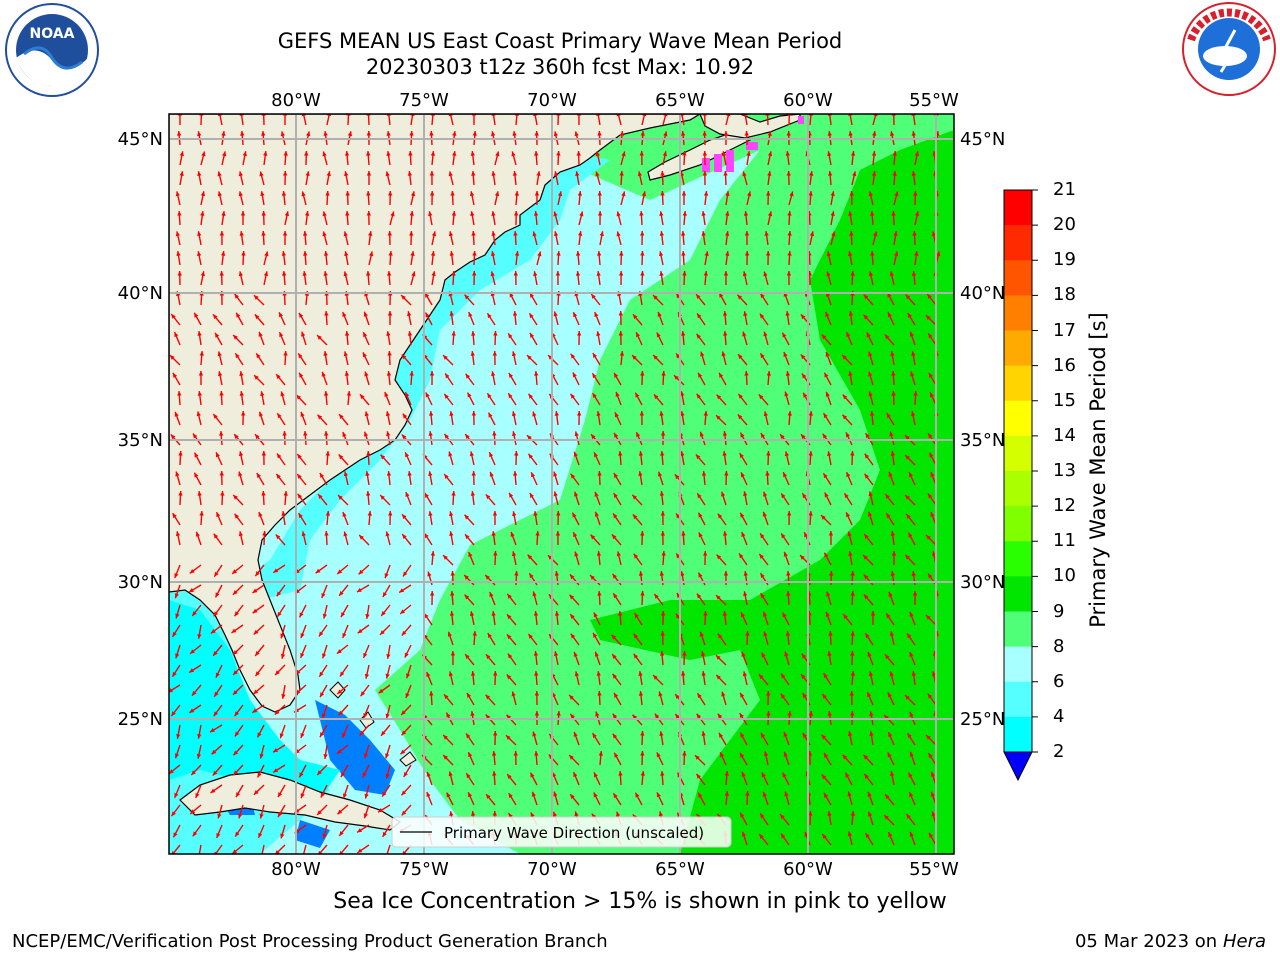 The height and width of the screenshot is (960, 1280). What do you see at coordinates (1059, 646) in the screenshot?
I see `colorbar-tick-label: 8` at bounding box center [1059, 646].